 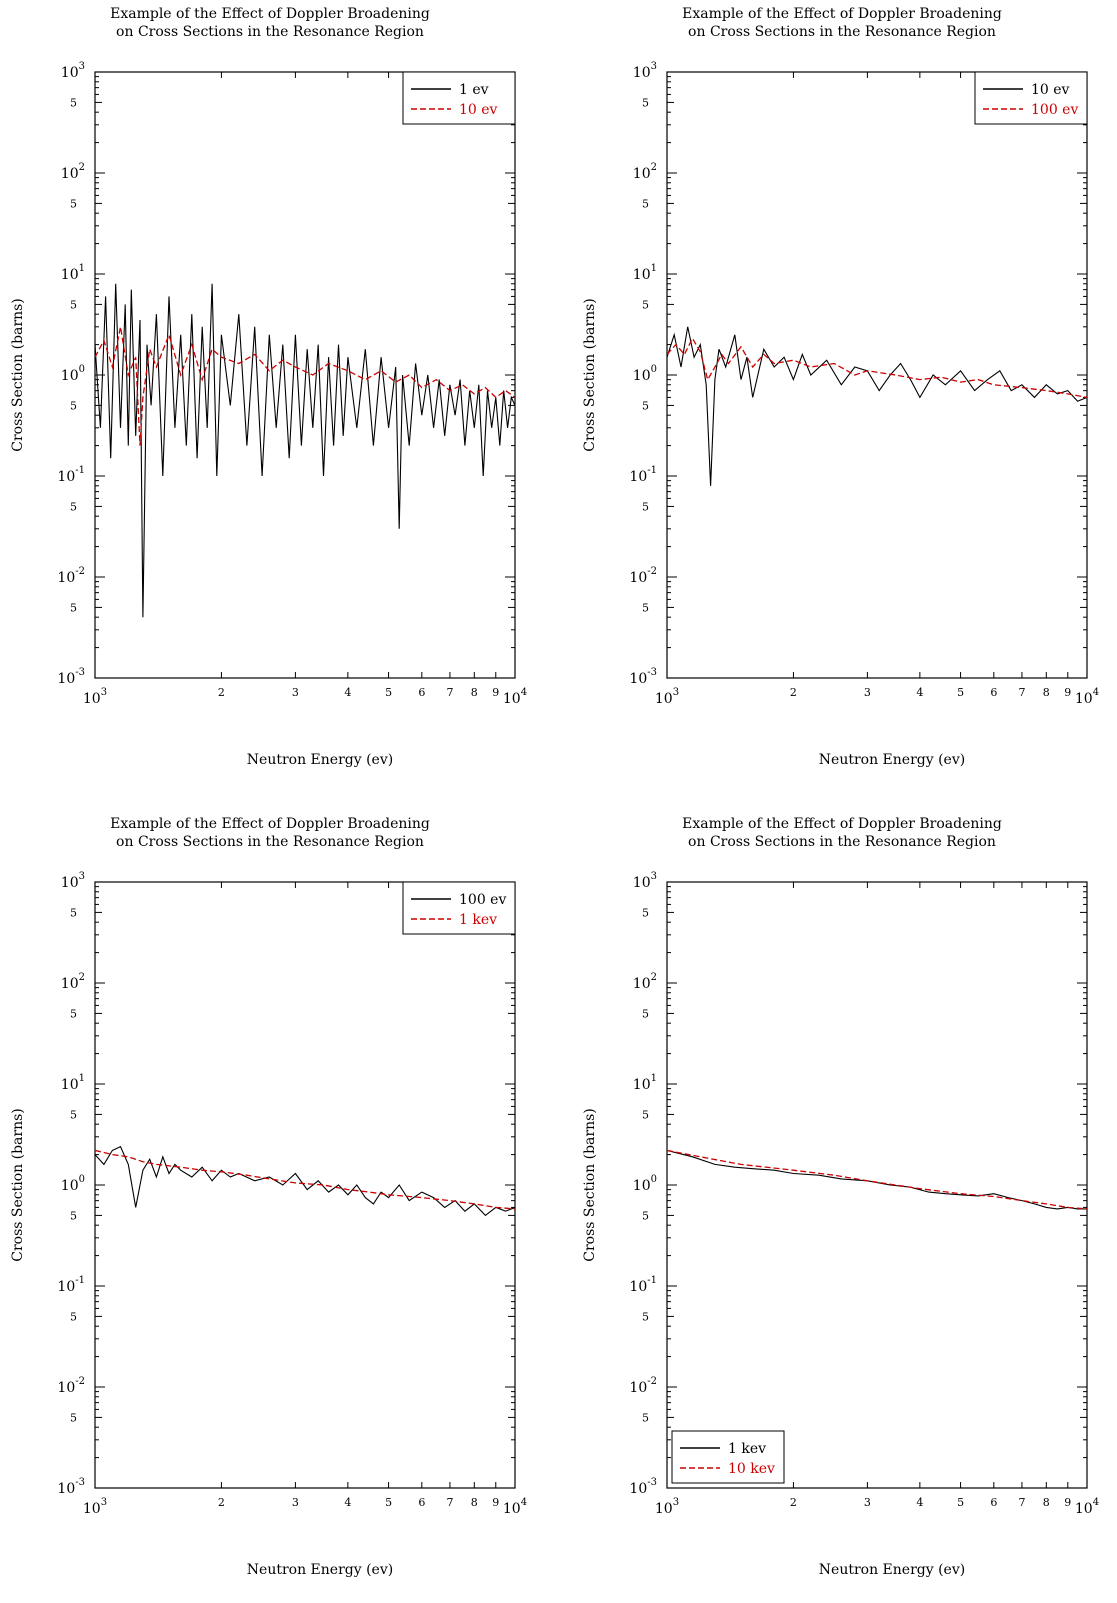 I want to click on legend-label: 100 ev, so click(x=1054, y=110).